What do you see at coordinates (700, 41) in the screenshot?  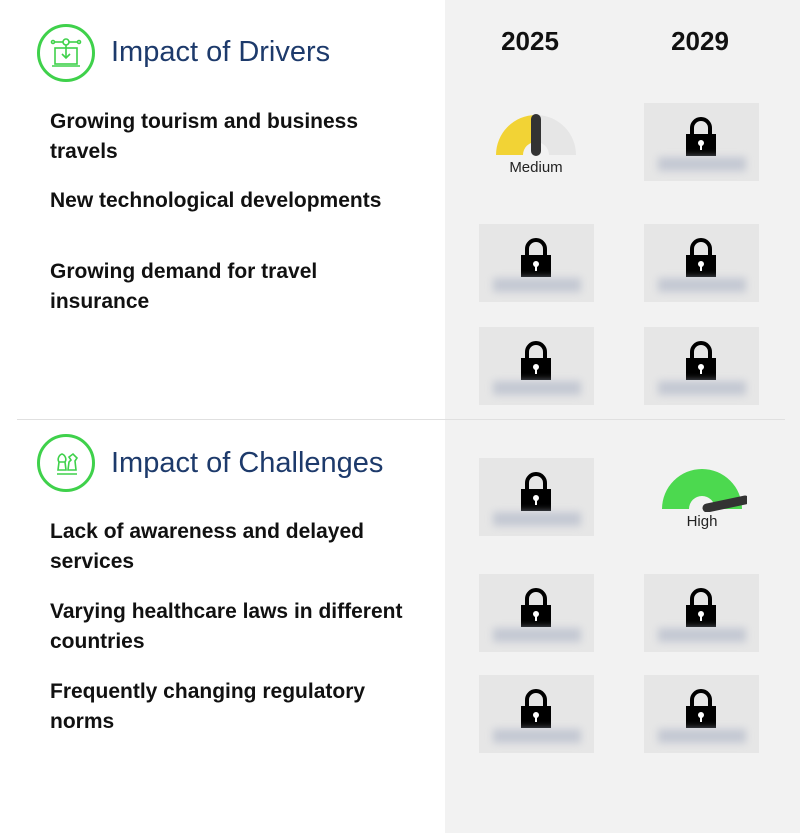 I see `year-2029-header: 2029` at bounding box center [700, 41].